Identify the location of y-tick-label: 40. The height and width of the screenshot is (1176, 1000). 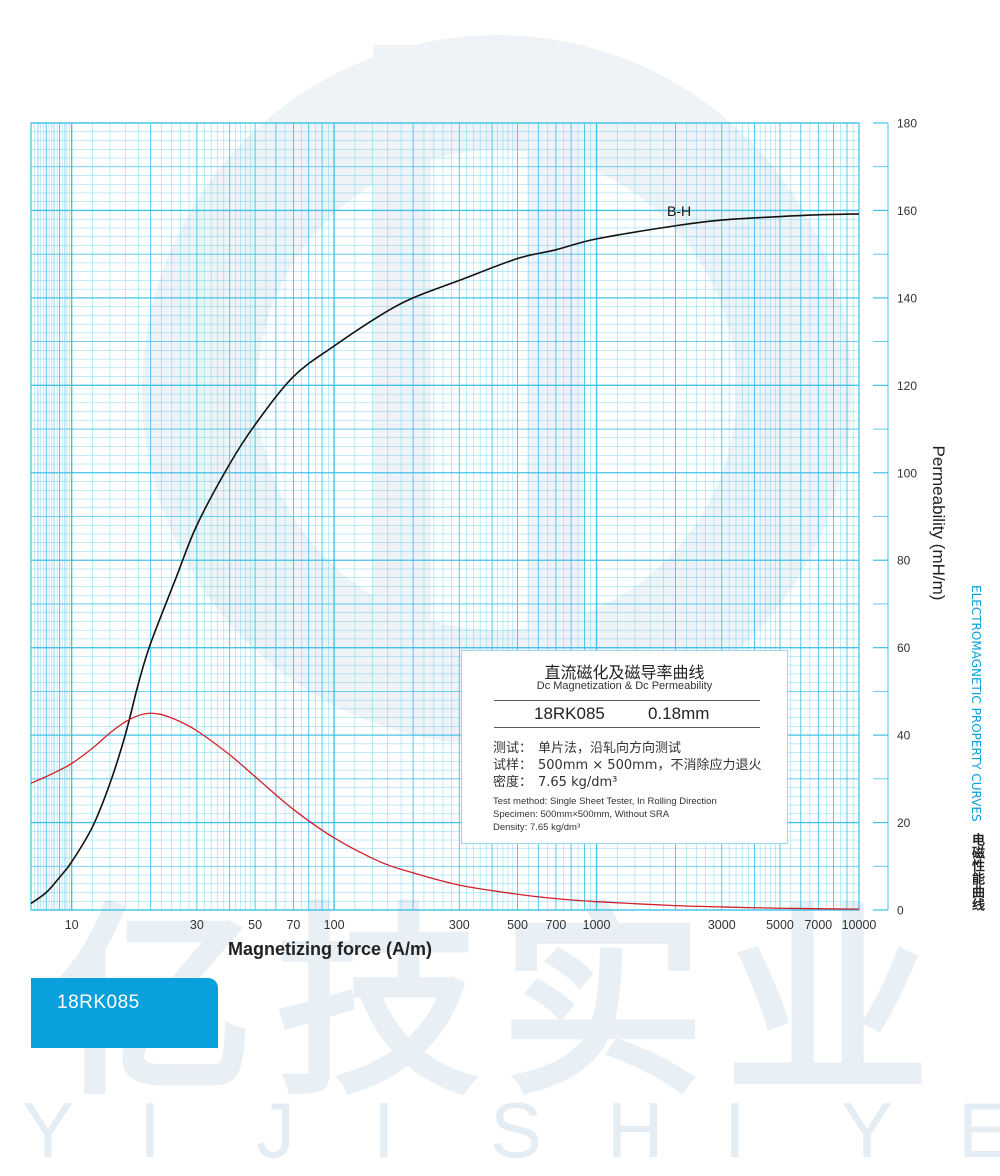
(904, 736).